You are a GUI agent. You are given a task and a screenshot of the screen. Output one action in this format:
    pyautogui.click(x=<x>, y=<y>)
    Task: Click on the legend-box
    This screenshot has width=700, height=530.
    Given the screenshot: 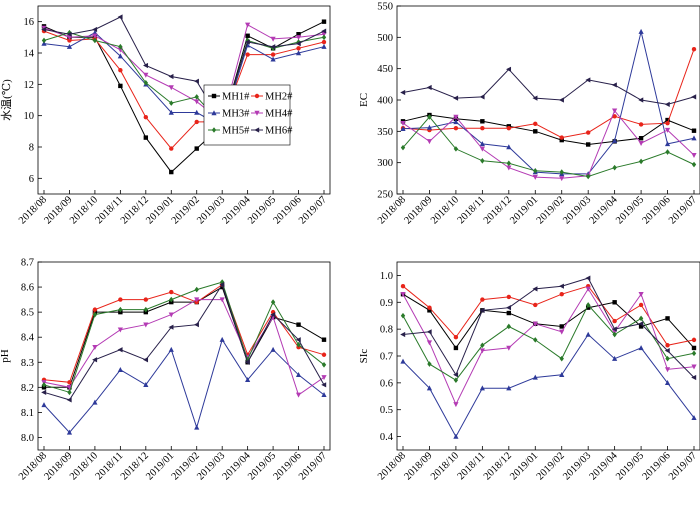 What is the action you would take?
    pyautogui.click(x=247, y=115)
    